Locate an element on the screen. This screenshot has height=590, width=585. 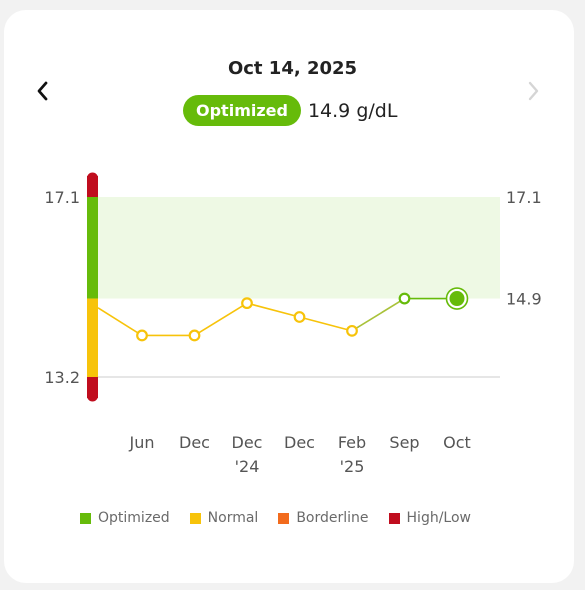
chevron-left-icon is located at coordinates (42, 91).